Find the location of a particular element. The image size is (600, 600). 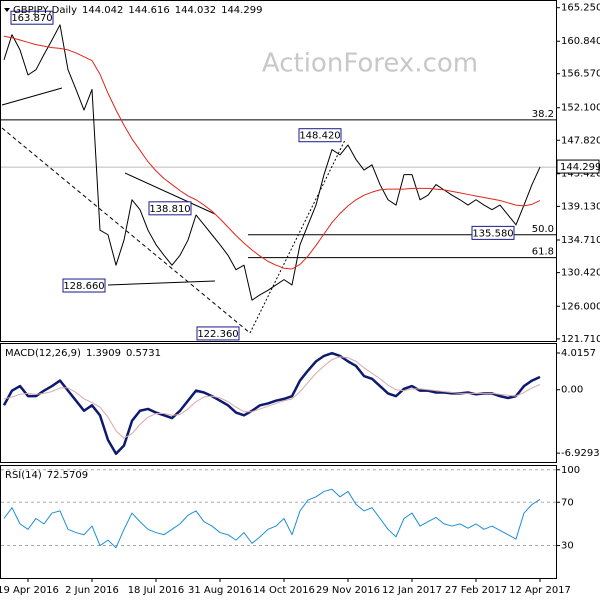

fib-label: 38.2 is located at coordinates (543, 114).